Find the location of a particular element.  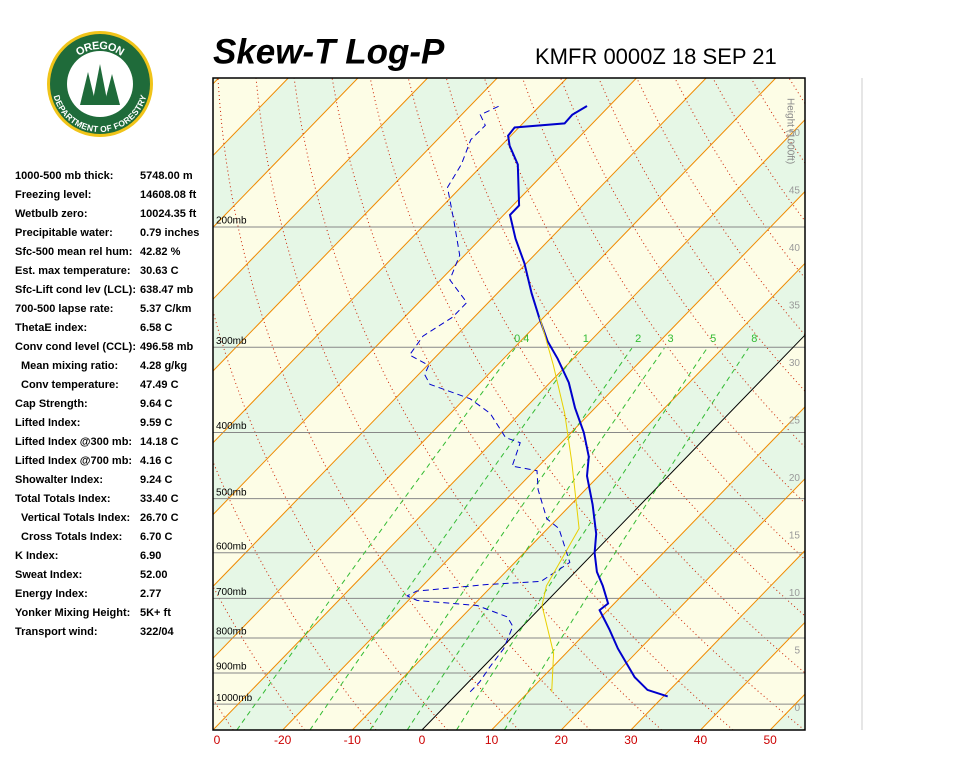

stat-label: Sfc-Lift cond lev (LCL): is located at coordinates (75, 290).